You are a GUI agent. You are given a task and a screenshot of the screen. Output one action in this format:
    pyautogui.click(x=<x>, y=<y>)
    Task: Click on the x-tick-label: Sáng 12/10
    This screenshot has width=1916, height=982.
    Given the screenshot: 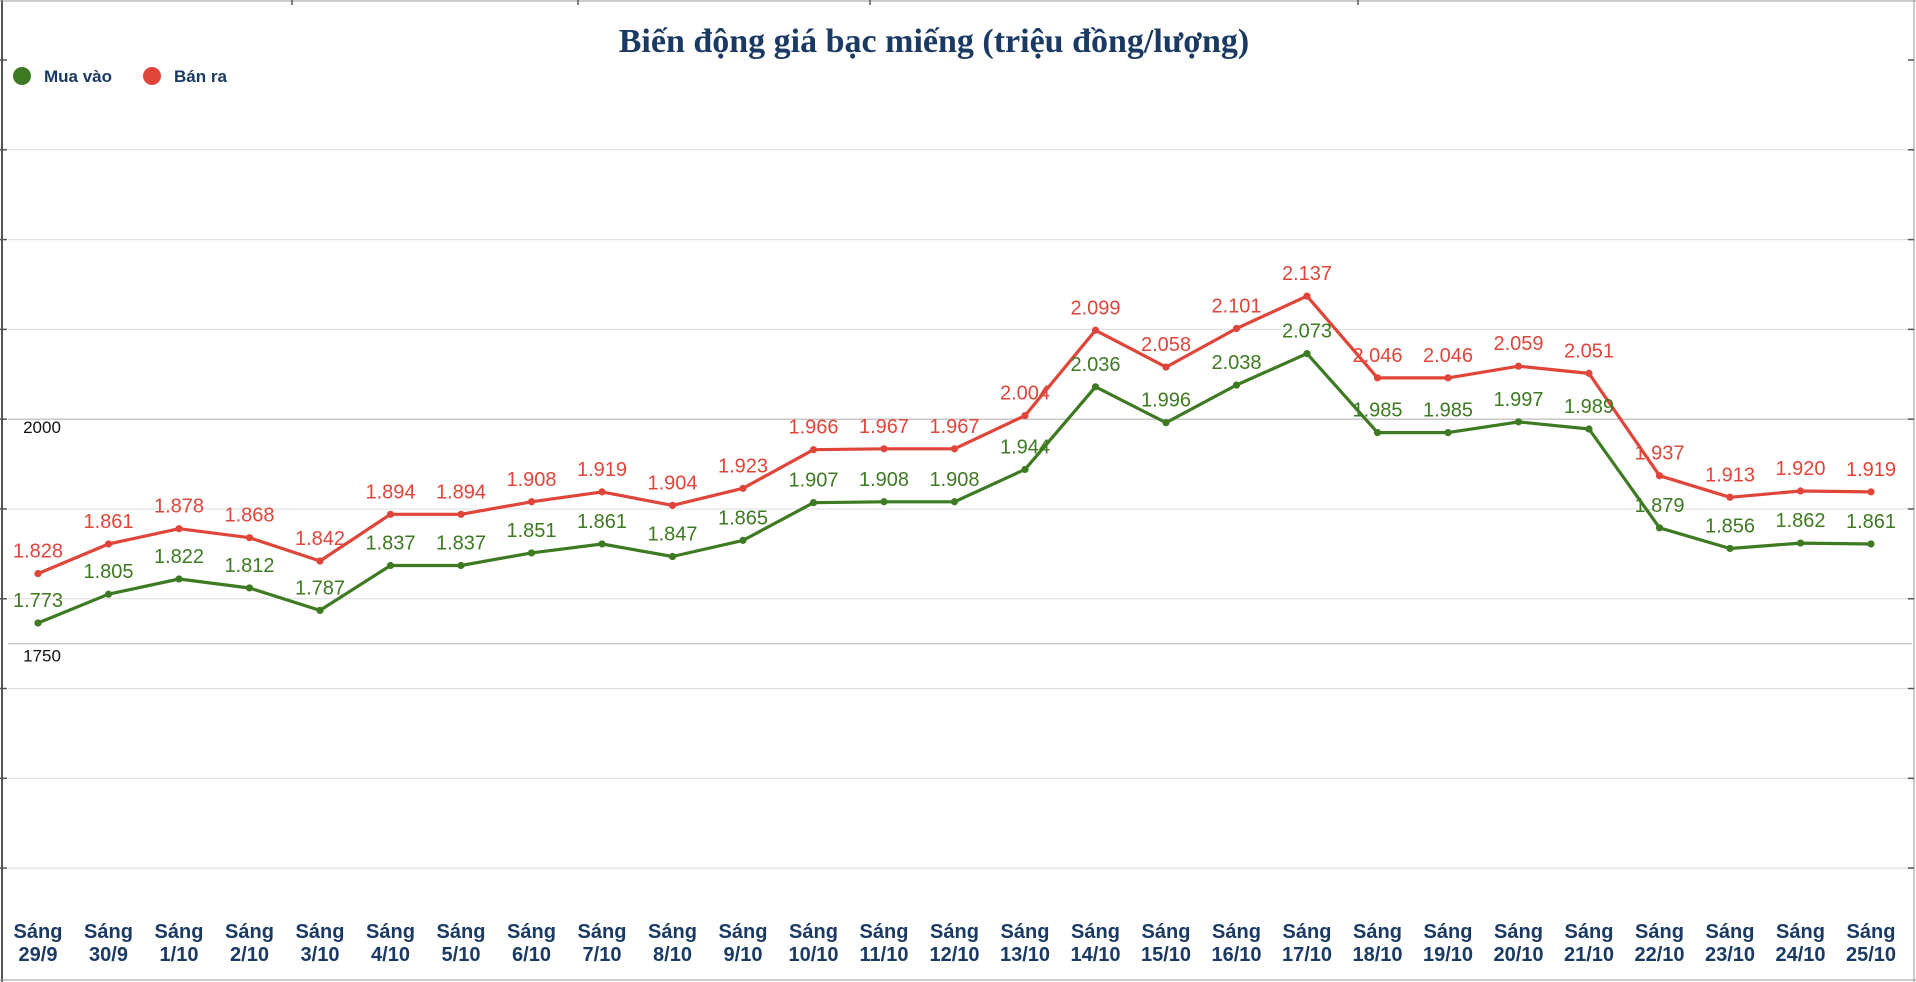 What is the action you would take?
    pyautogui.click(x=954, y=943)
    